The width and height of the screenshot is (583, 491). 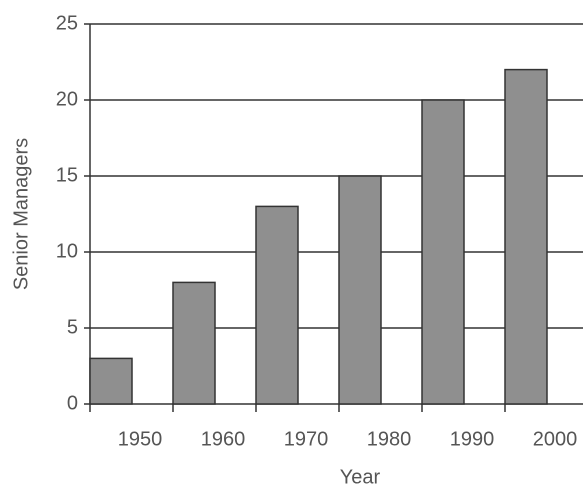 What do you see at coordinates (389, 439) in the screenshot?
I see `x-tick-label: 1980` at bounding box center [389, 439].